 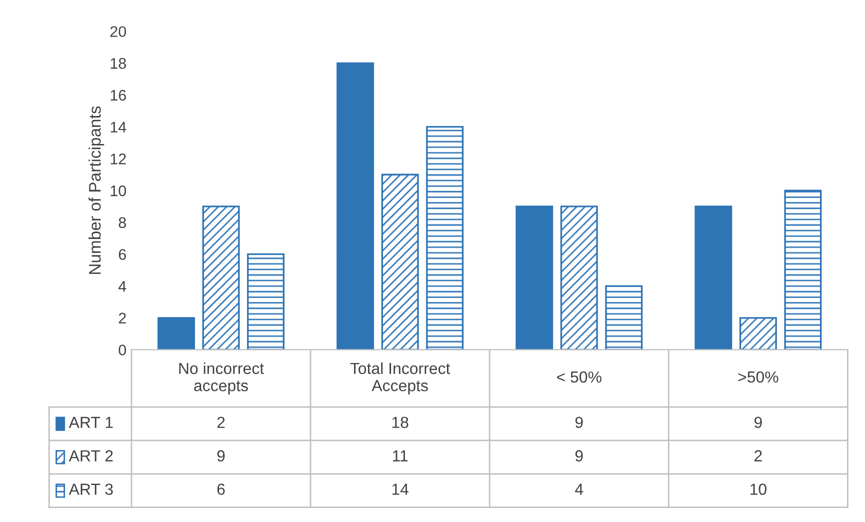 I want to click on y-tick-label: 0, so click(x=122, y=350).